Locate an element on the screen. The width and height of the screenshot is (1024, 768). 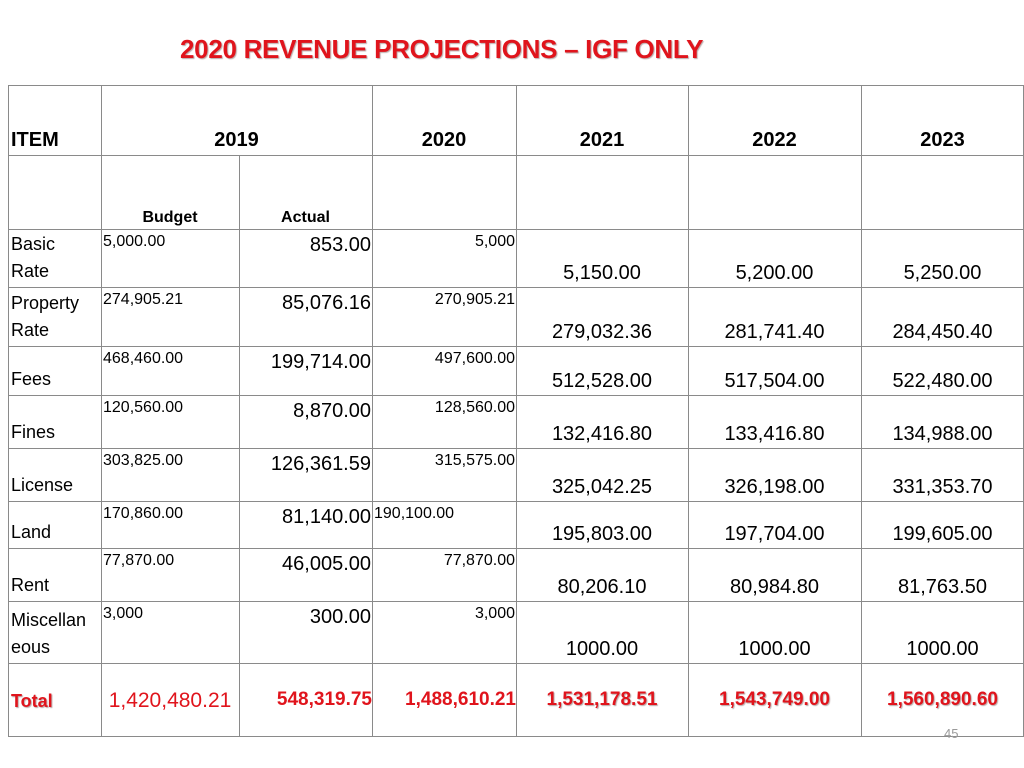
cell-budget: 120,560.00 is located at coordinates (143, 407).